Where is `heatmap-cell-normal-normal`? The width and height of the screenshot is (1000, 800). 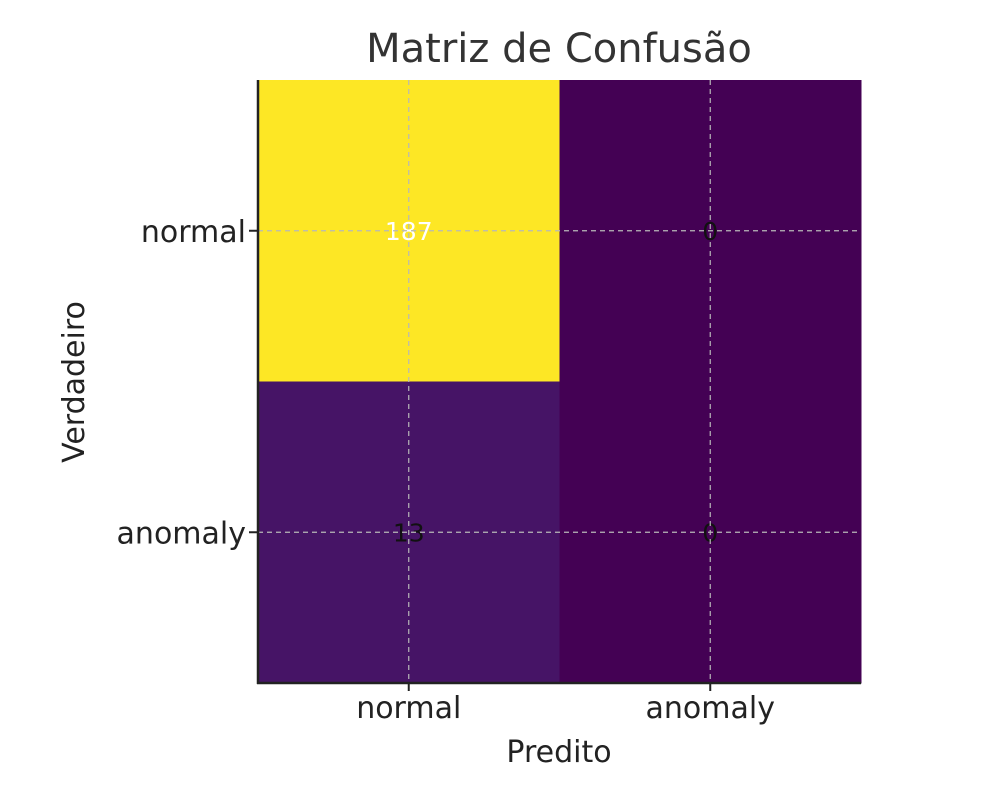 heatmap-cell-normal-normal is located at coordinates (409, 231).